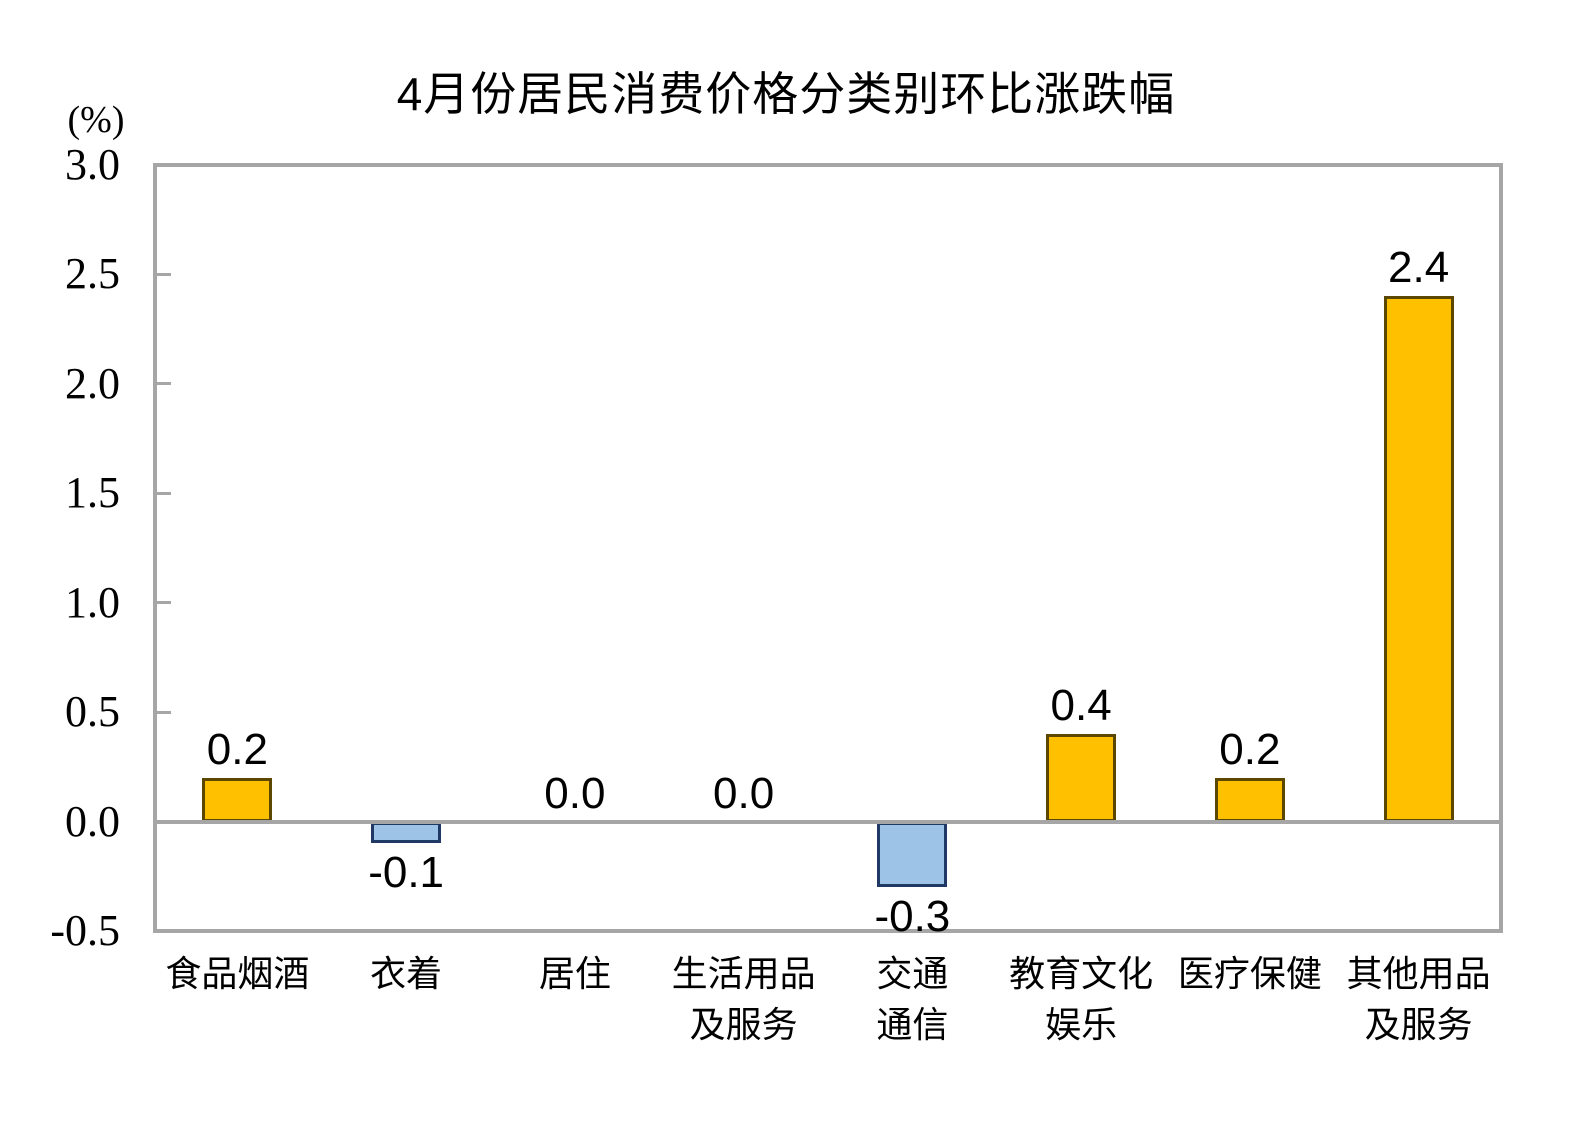 The width and height of the screenshot is (1591, 1135). Describe the element at coordinates (92, 602) in the screenshot. I see `y-axis-tick-label: 1.0` at that location.